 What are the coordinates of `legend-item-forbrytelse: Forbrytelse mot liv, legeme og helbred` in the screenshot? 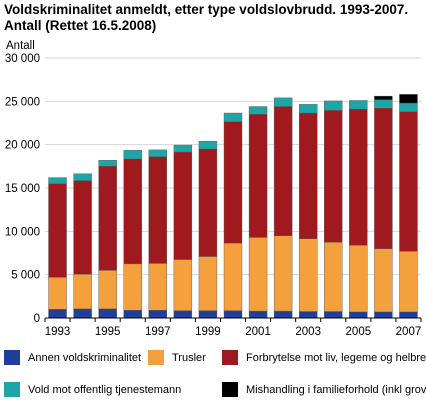 It's located at (324, 357).